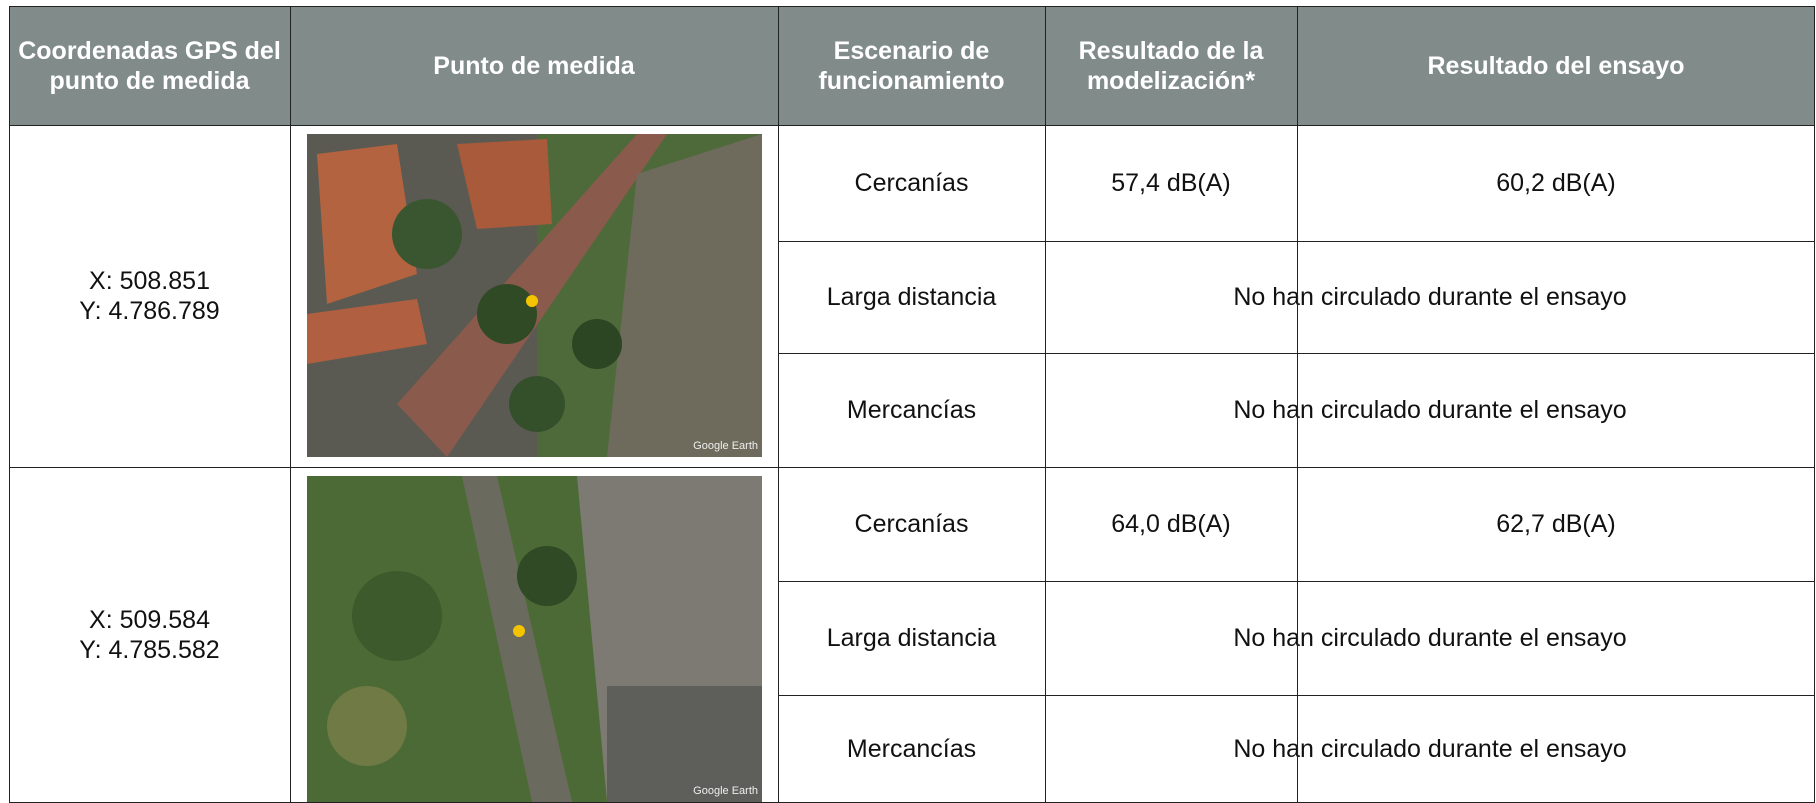 The height and width of the screenshot is (803, 1816). What do you see at coordinates (1556, 183) in the screenshot?
I see `test-result: 60,2 dB(A)` at bounding box center [1556, 183].